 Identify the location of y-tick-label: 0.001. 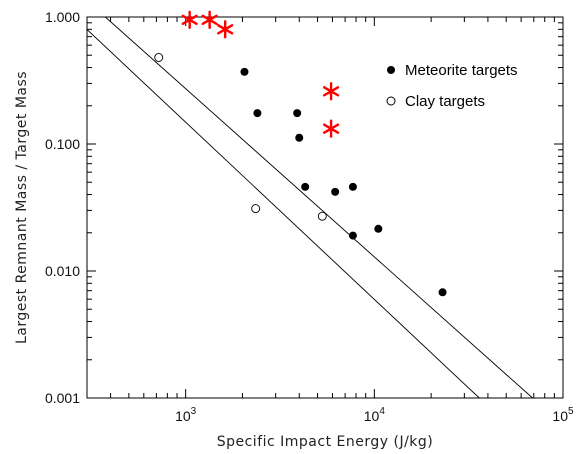
(62, 398).